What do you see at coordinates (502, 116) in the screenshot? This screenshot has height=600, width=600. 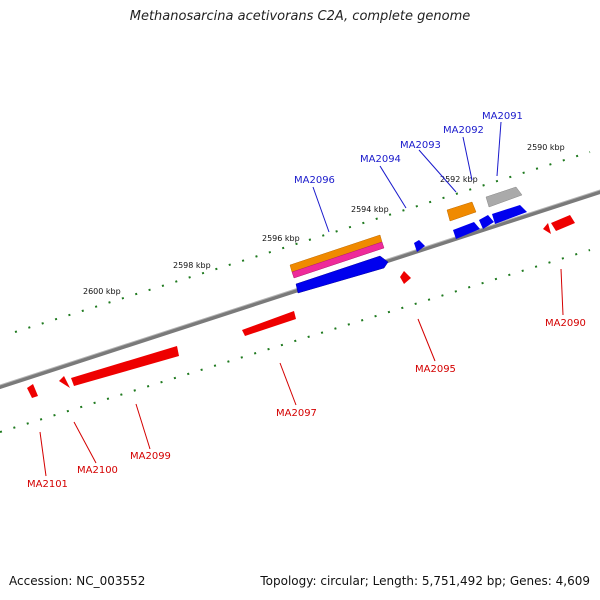 I see `gene-label-ma2091: MA2091` at bounding box center [502, 116].